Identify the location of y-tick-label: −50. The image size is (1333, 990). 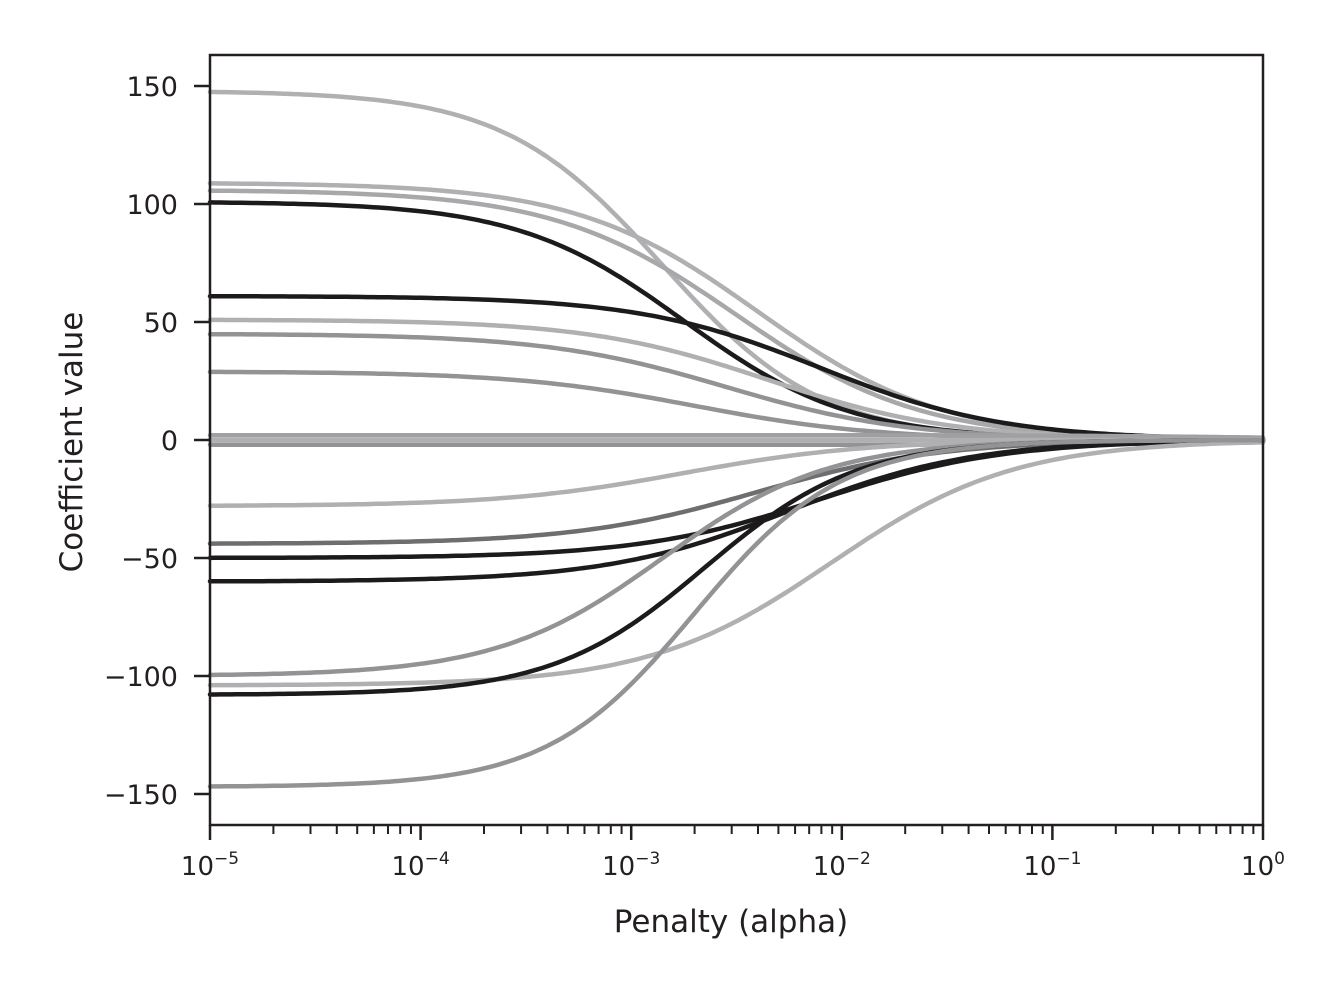
(149, 559).